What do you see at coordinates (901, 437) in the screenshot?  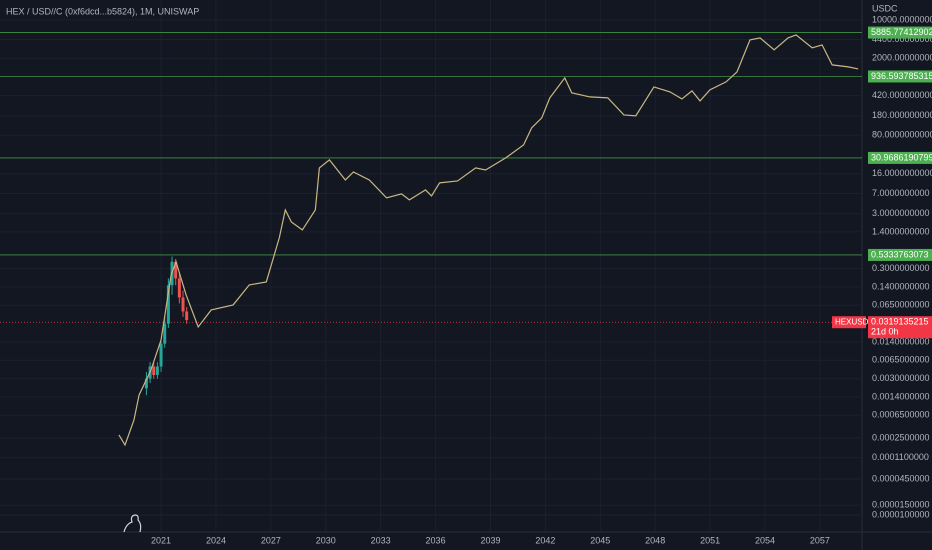 I see `y-tick-label: 0.0002500000` at bounding box center [901, 437].